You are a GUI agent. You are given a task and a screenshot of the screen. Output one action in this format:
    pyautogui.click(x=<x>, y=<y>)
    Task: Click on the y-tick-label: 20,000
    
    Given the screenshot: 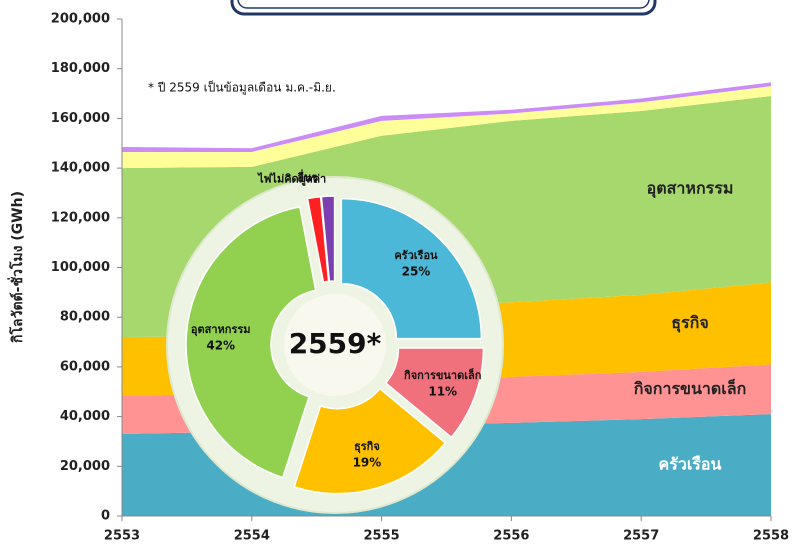 What is the action you would take?
    pyautogui.click(x=85, y=466)
    